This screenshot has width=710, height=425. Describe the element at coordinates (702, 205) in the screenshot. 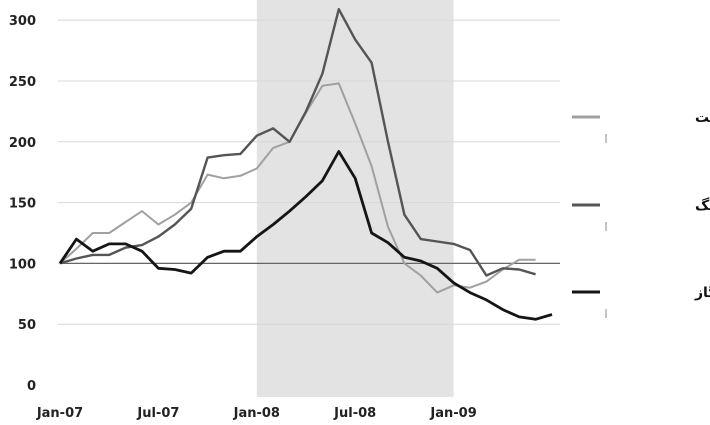

I see `legend-label: ذغال سنگ` at that location.